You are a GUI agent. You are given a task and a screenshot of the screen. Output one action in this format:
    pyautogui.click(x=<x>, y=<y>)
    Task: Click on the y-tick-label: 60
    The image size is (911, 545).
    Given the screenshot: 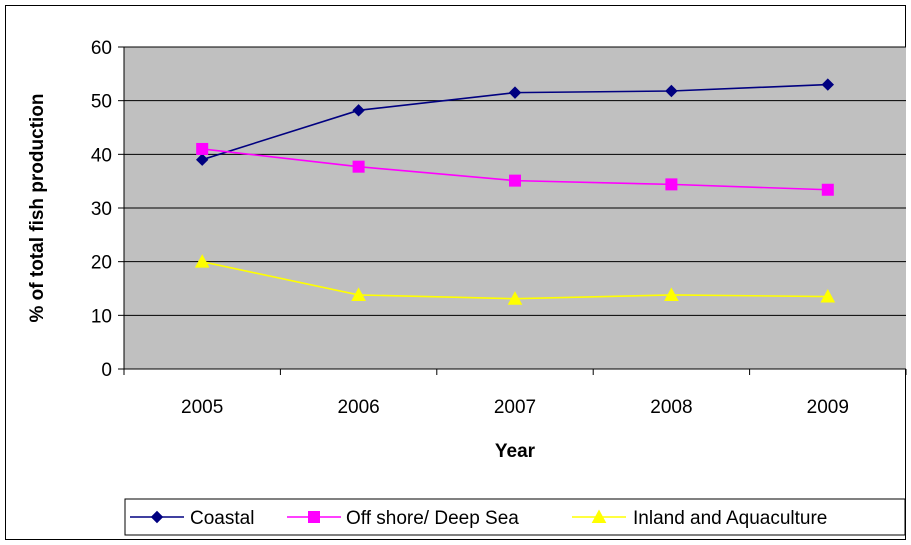 What is the action you would take?
    pyautogui.click(x=101, y=48)
    